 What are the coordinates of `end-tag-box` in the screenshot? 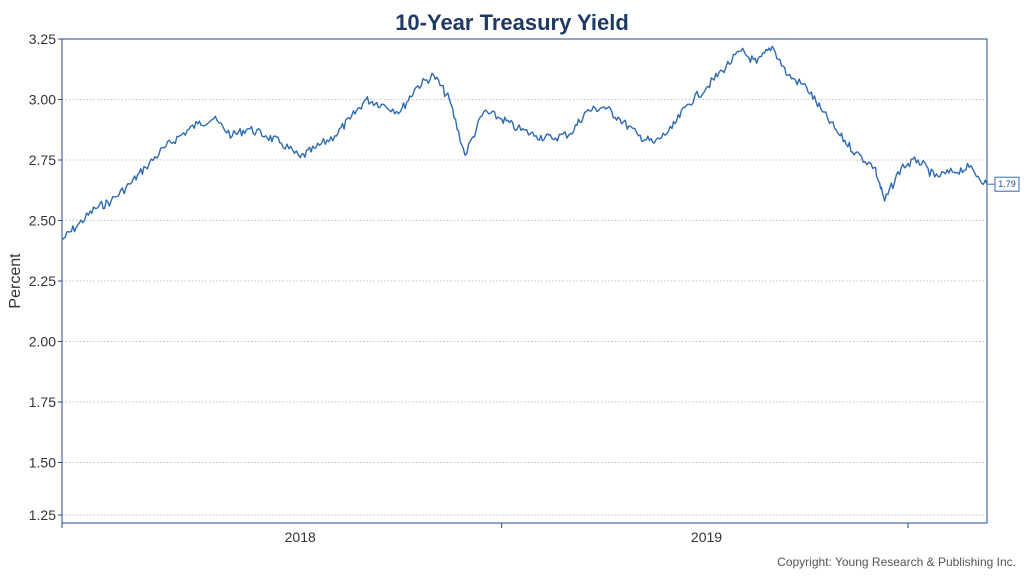 It's located at (1007, 184).